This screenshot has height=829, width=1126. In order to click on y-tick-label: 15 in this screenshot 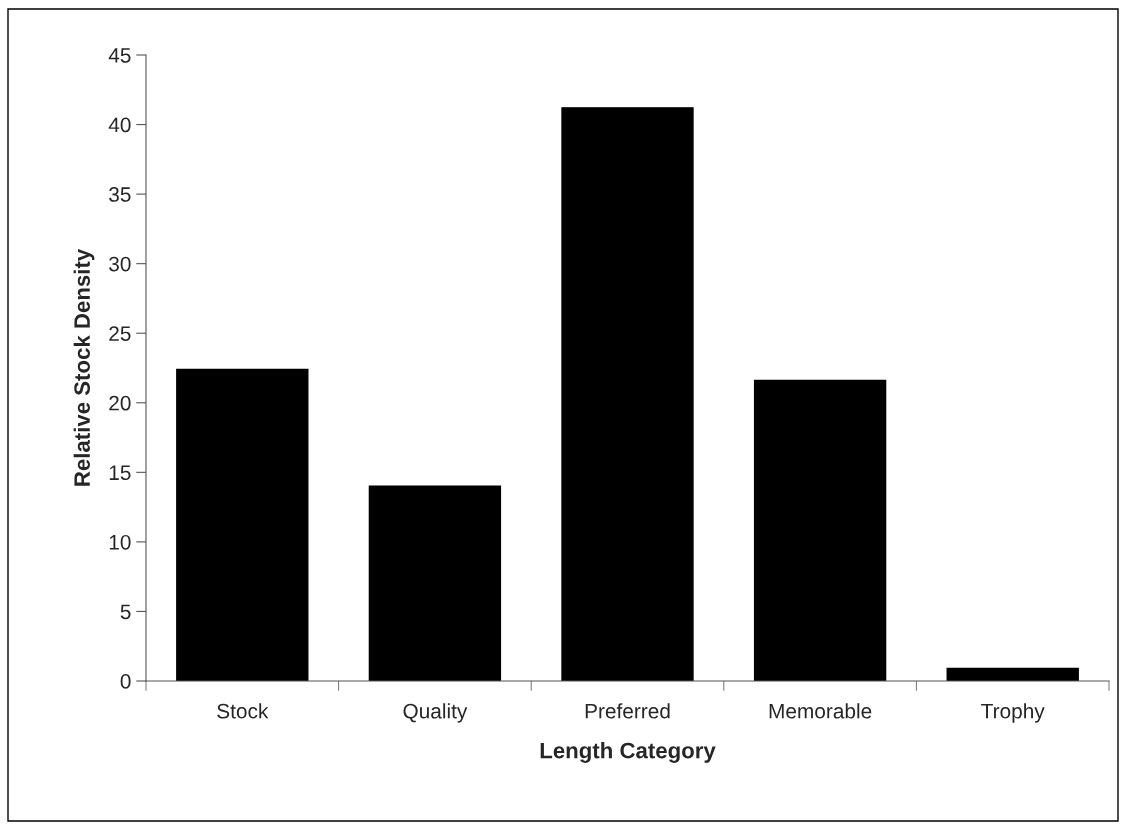, I will do `click(120, 473)`.